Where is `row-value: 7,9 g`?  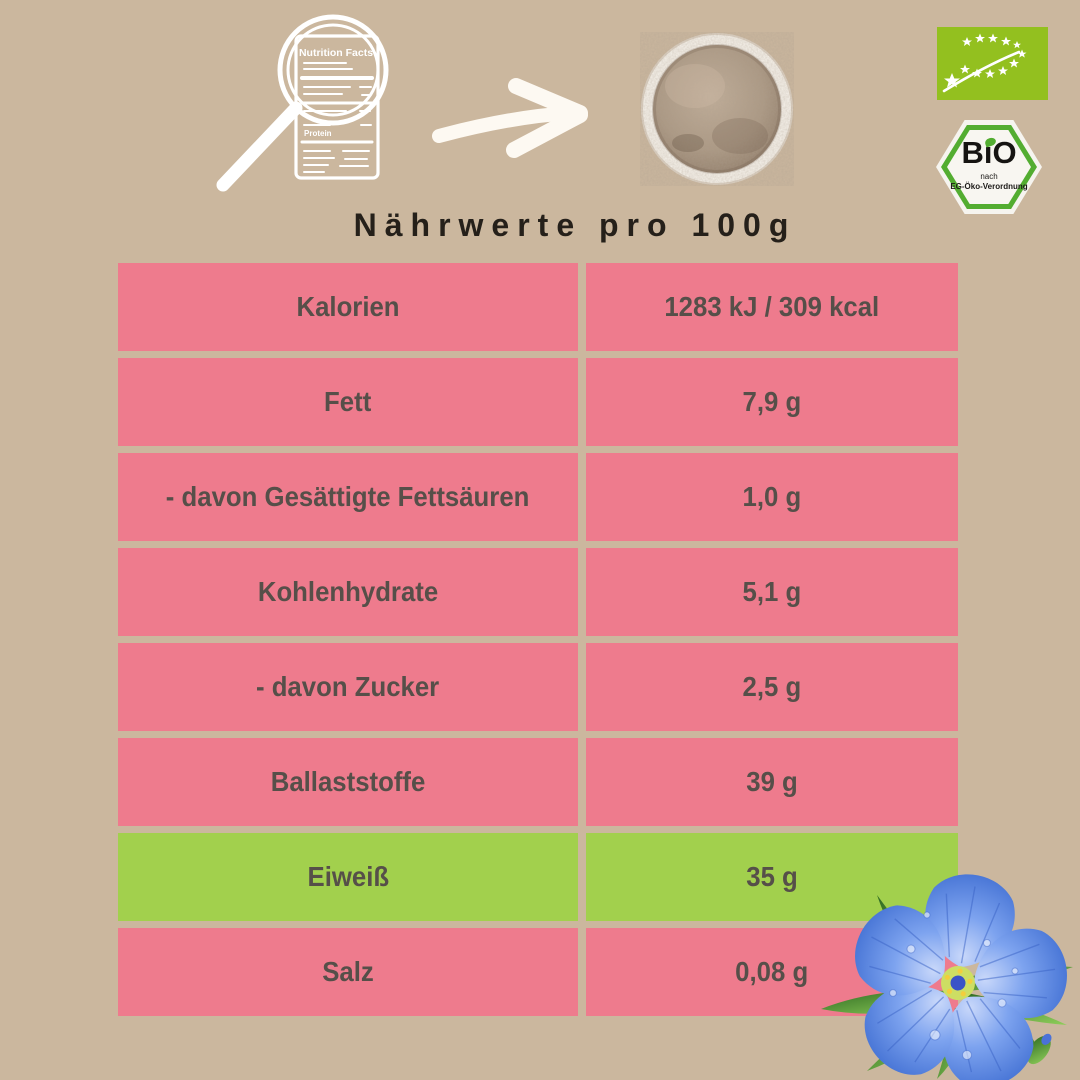
row-value: 7,9 g is located at coordinates (772, 402).